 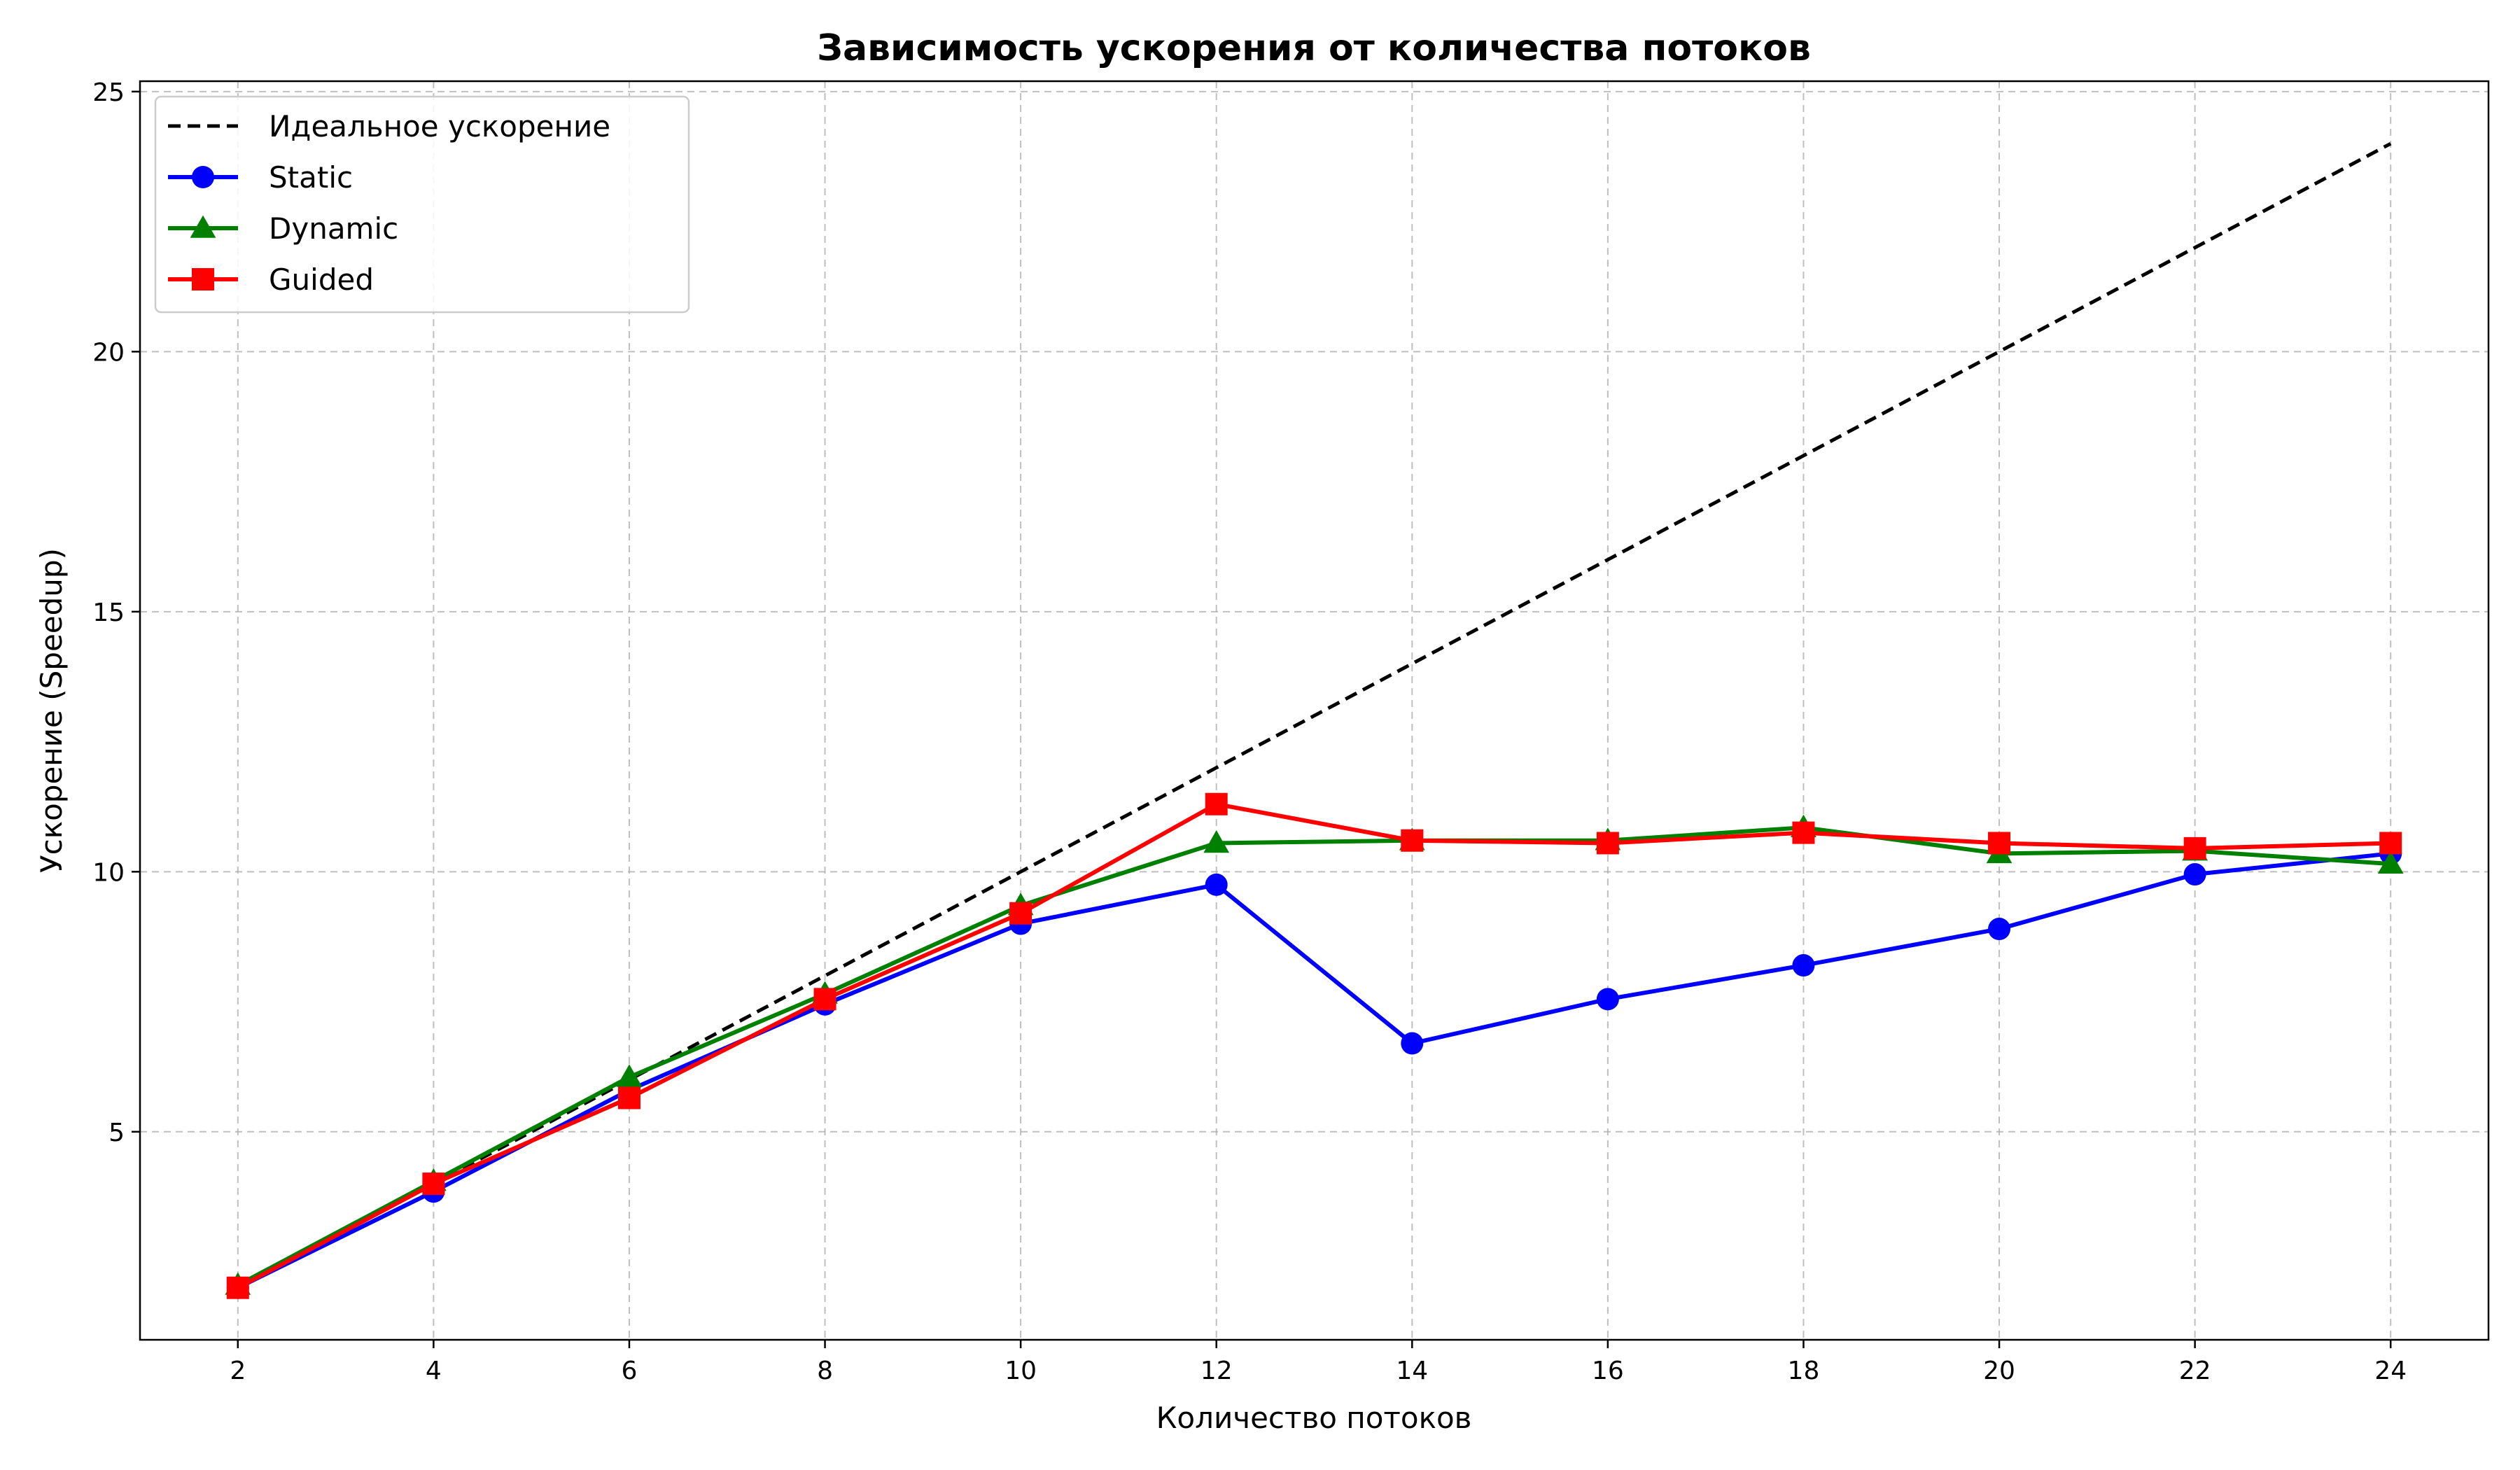 What do you see at coordinates (2390, 1371) in the screenshot?
I see `x-tick-label: 24` at bounding box center [2390, 1371].